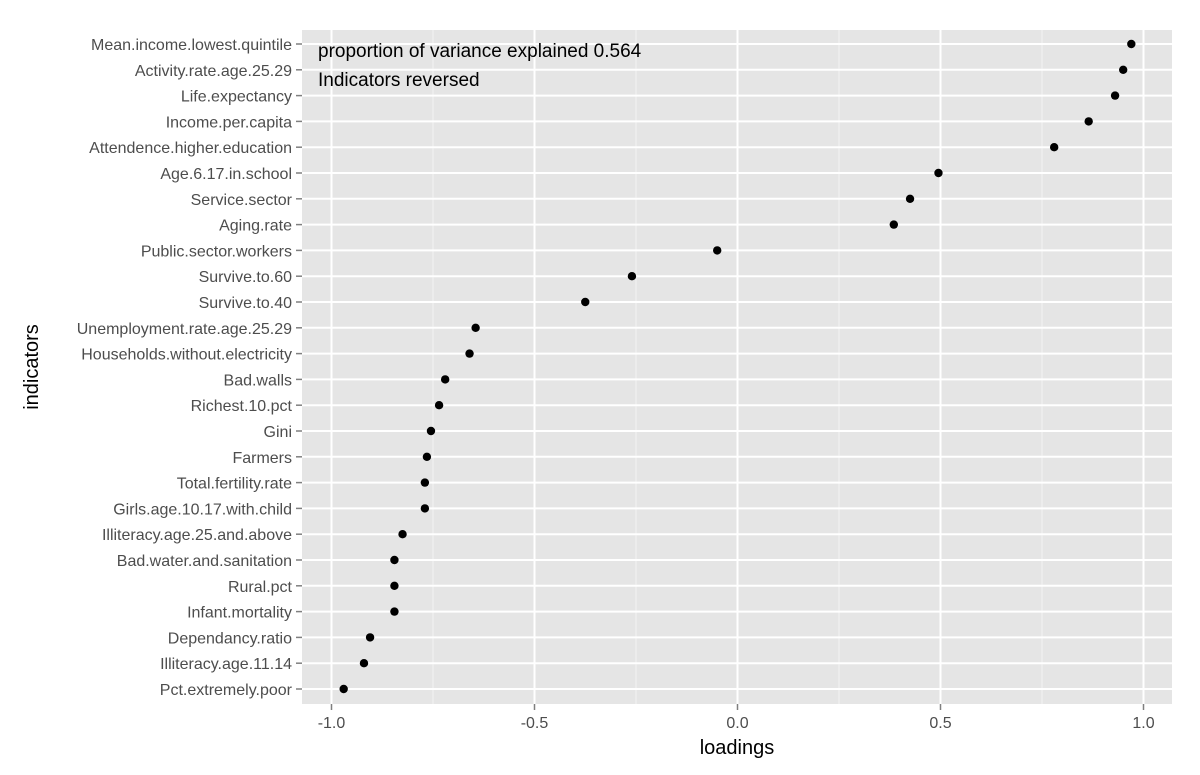  What do you see at coordinates (399, 80) in the screenshot?
I see `annotation-reversed: Indicators reversed` at bounding box center [399, 80].